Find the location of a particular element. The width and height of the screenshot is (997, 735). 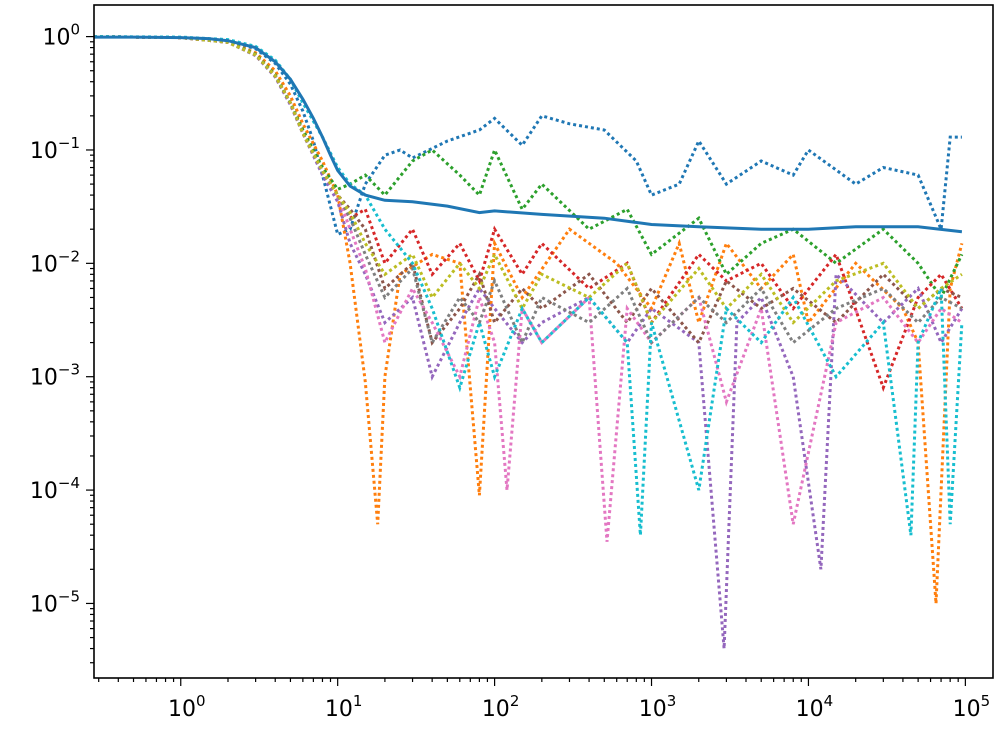

y-tick-label: 10⁻² is located at coordinates (55, 262).